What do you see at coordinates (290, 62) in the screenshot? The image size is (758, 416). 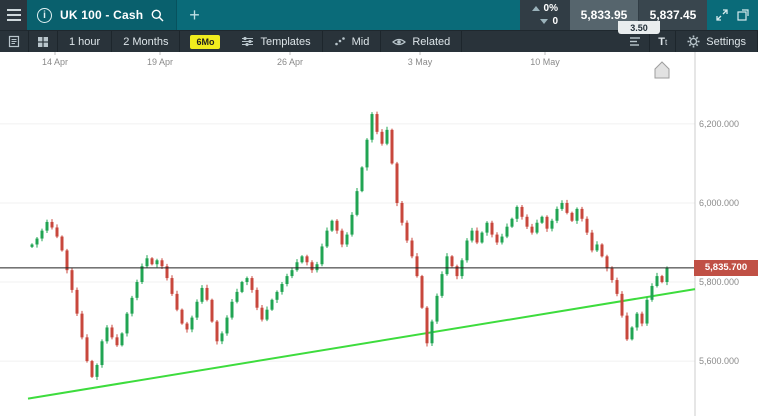 I see `svg-text: 26 Apr` at bounding box center [290, 62].